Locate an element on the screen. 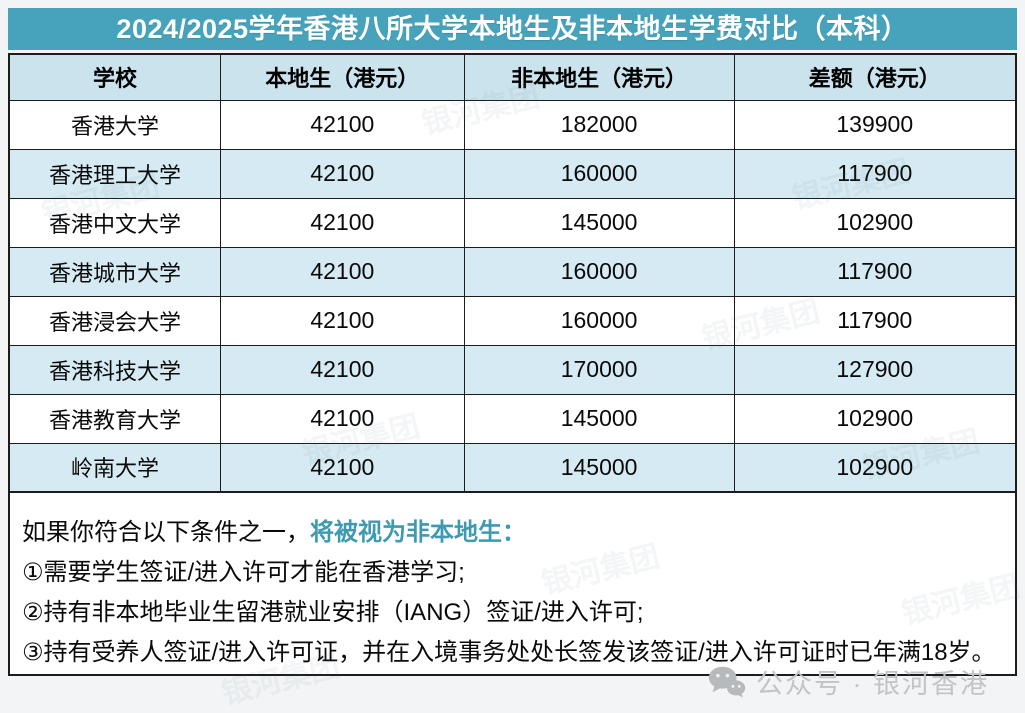 The height and width of the screenshot is (713, 1025). table-row: 香港教育大学 42100 145000 102900 is located at coordinates (512, 418).